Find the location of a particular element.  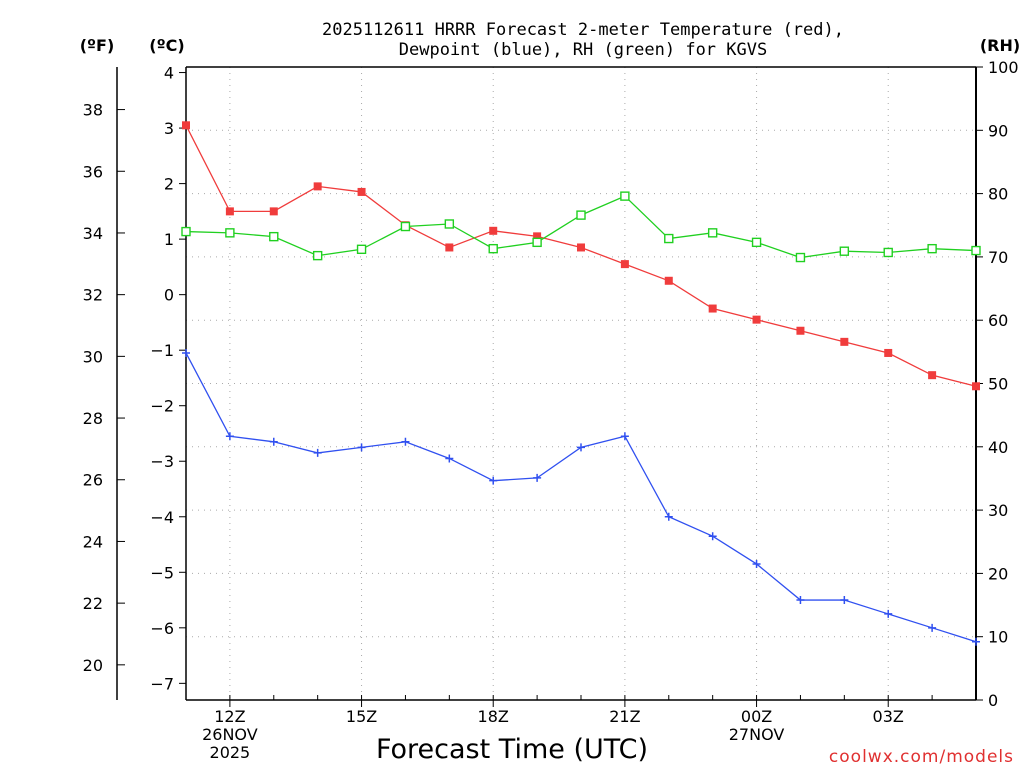

x-tick-label: 26NOV is located at coordinates (230, 734).